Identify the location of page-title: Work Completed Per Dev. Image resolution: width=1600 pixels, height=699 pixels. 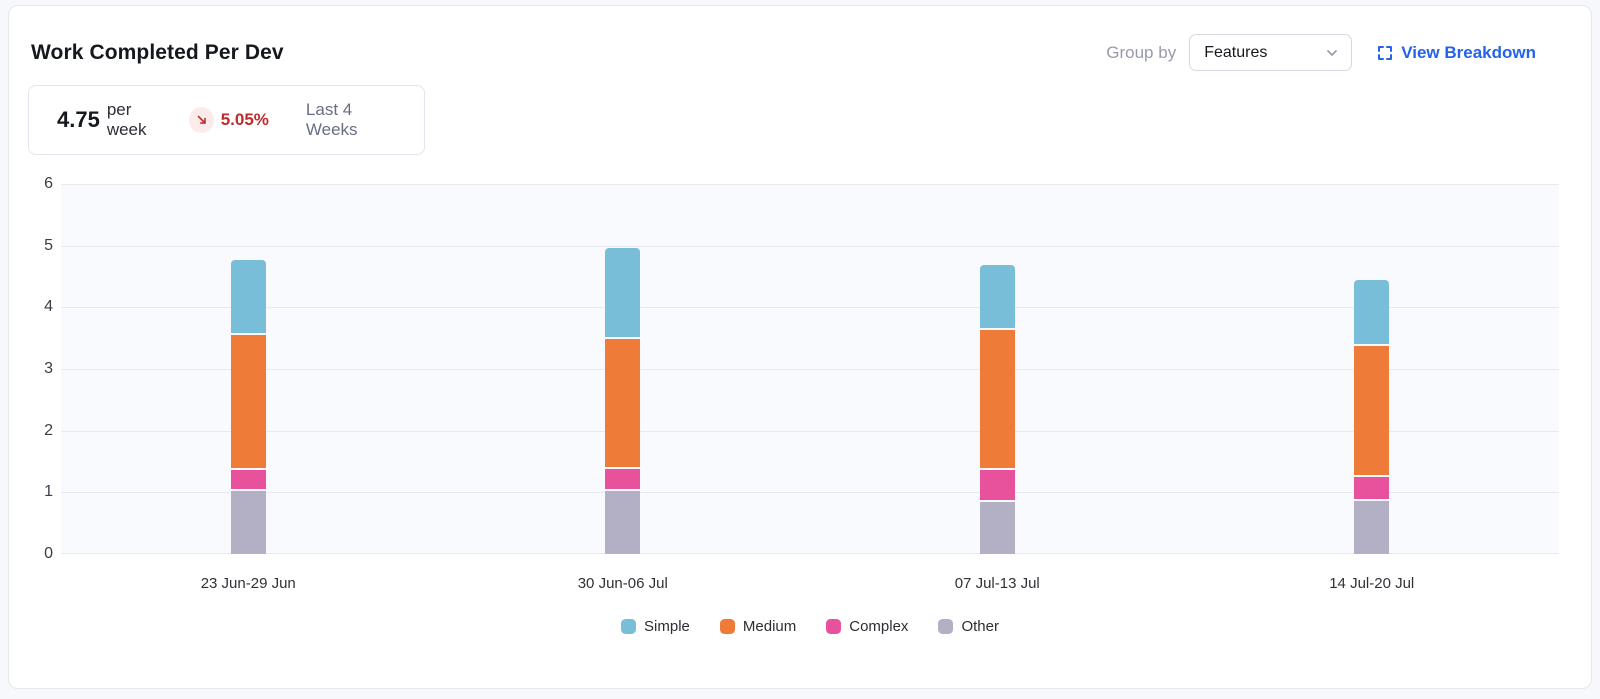
(157, 52).